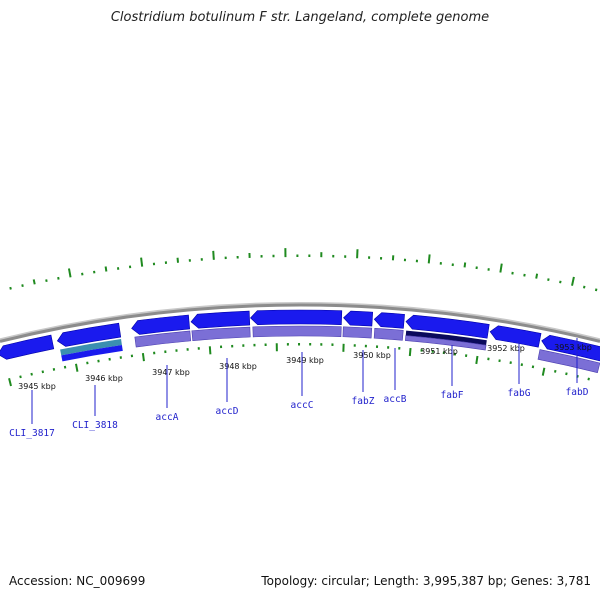 This screenshot has width=600, height=600. Describe the element at coordinates (446, 338) in the screenshot. I see `cds-dark-band` at that location.